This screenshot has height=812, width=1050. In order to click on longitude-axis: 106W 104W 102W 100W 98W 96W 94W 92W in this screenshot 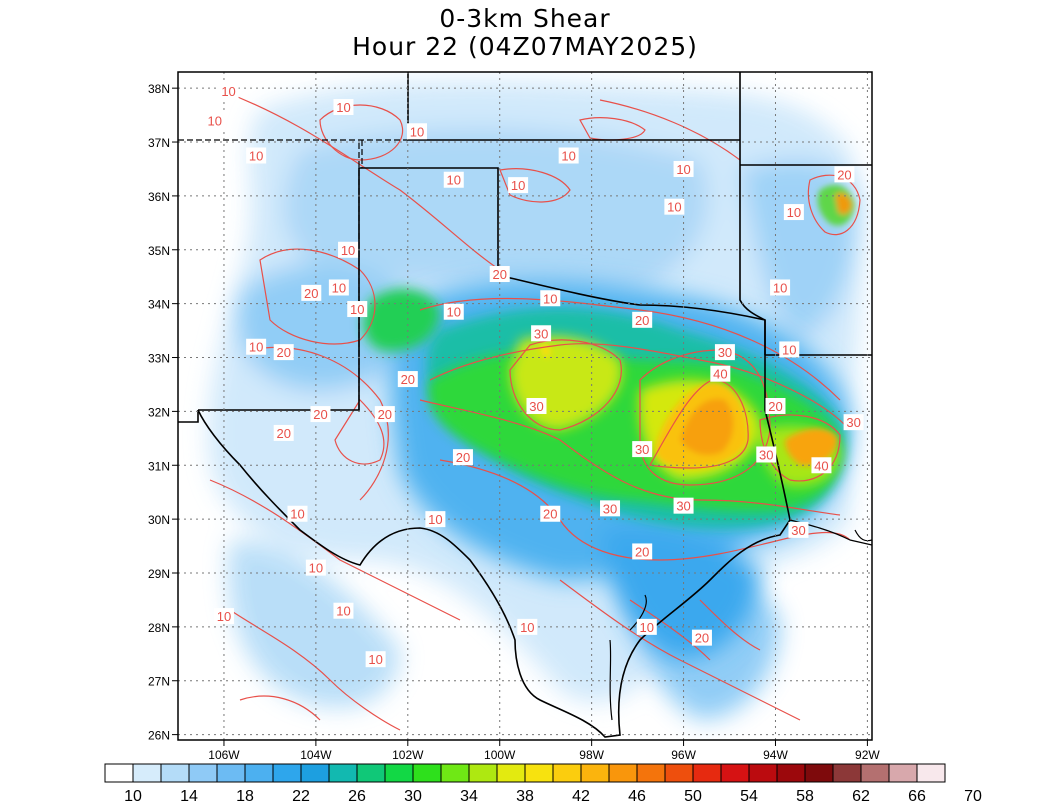, I will do `click(544, 751)`.